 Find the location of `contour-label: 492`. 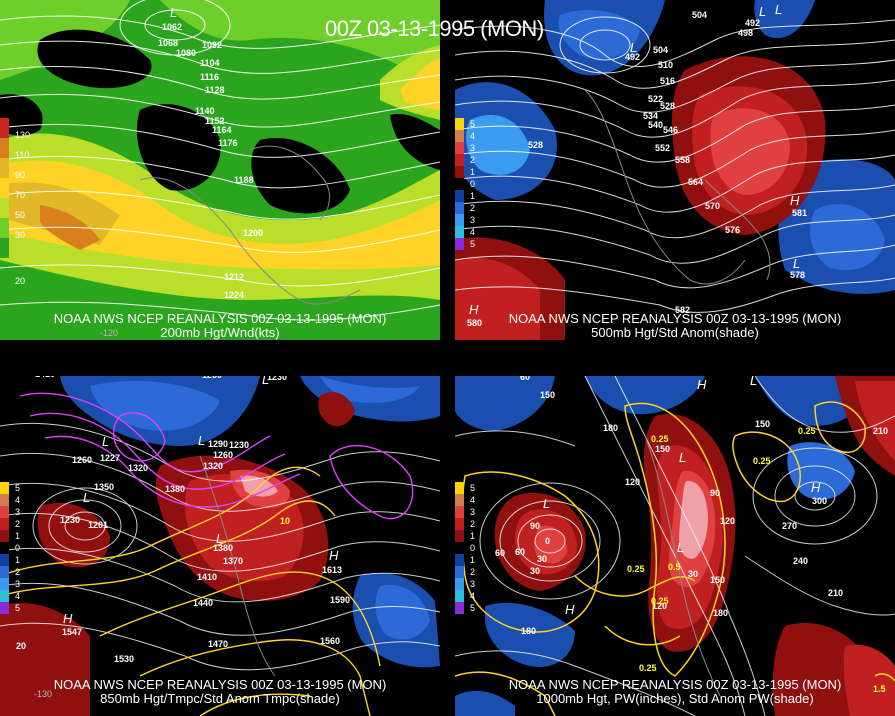

contour-label: 492 is located at coordinates (753, 23).